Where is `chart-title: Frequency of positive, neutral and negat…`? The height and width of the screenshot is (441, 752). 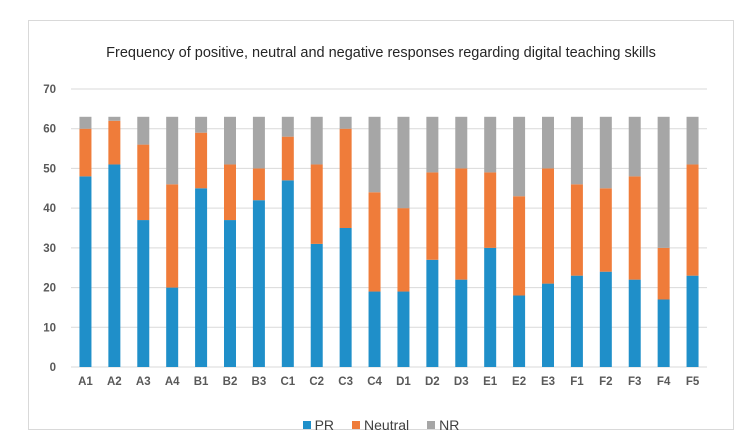 chart-title: Frequency of positive, neutral and negat… is located at coordinates (381, 53).